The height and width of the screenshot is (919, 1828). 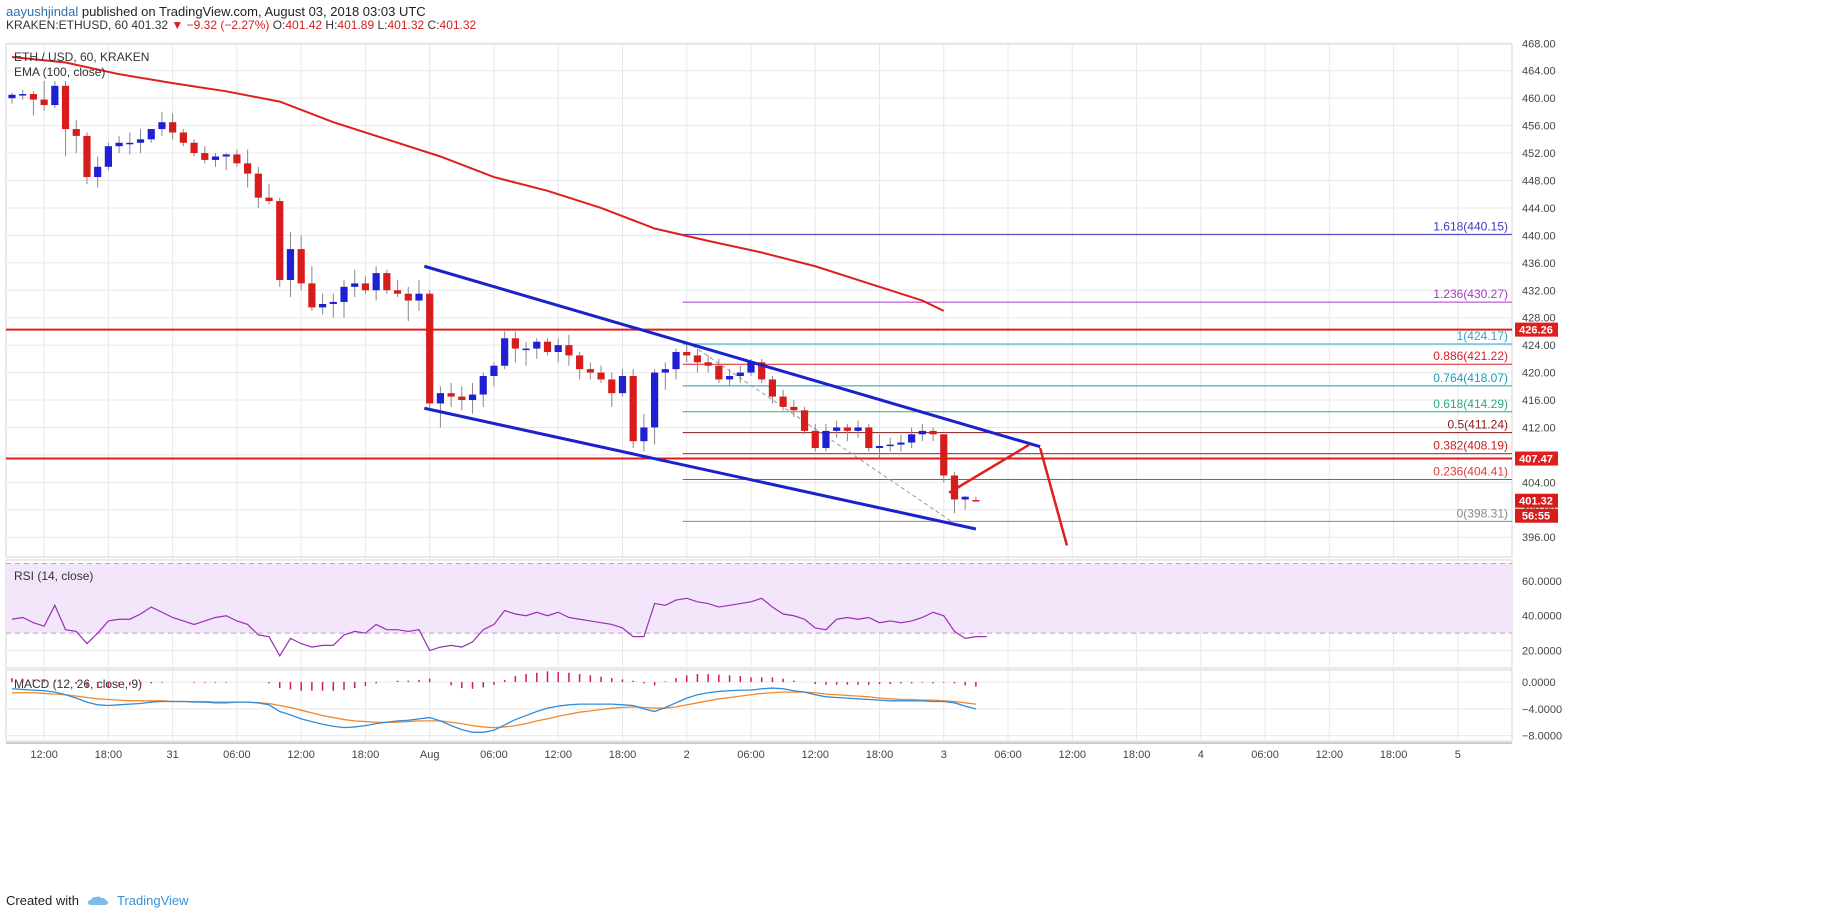 I want to click on open-value: 401.42, so click(x=305, y=25).